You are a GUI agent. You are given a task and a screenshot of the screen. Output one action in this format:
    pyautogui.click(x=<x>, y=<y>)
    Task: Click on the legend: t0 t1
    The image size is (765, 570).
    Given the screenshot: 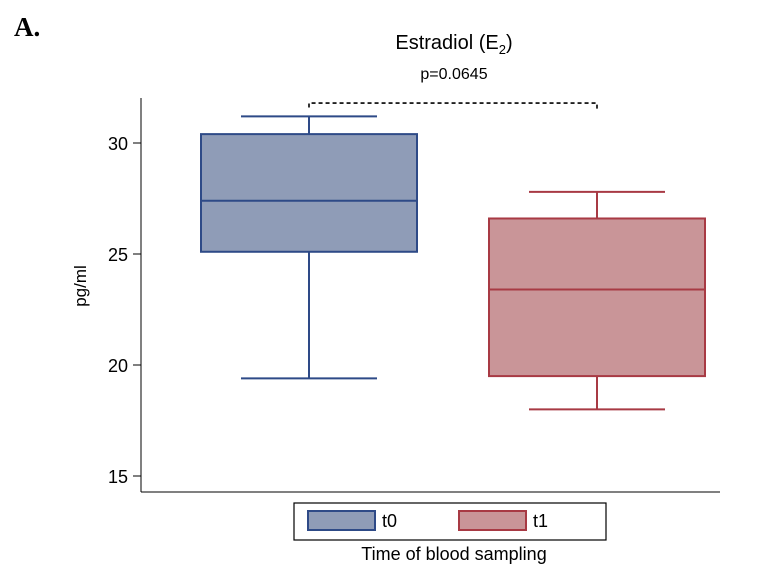 What is the action you would take?
    pyautogui.click(x=450, y=521)
    